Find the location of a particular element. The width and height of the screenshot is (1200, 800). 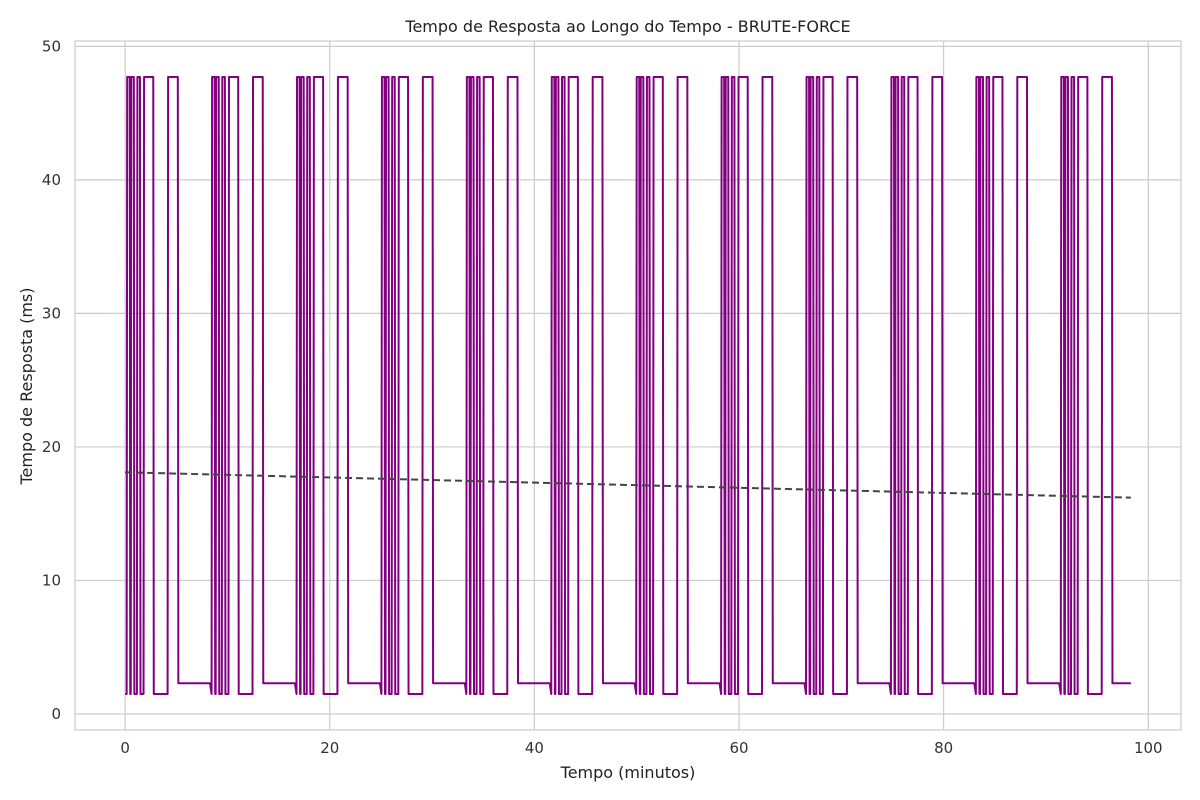

x-tick-label: 40 is located at coordinates (534, 748).